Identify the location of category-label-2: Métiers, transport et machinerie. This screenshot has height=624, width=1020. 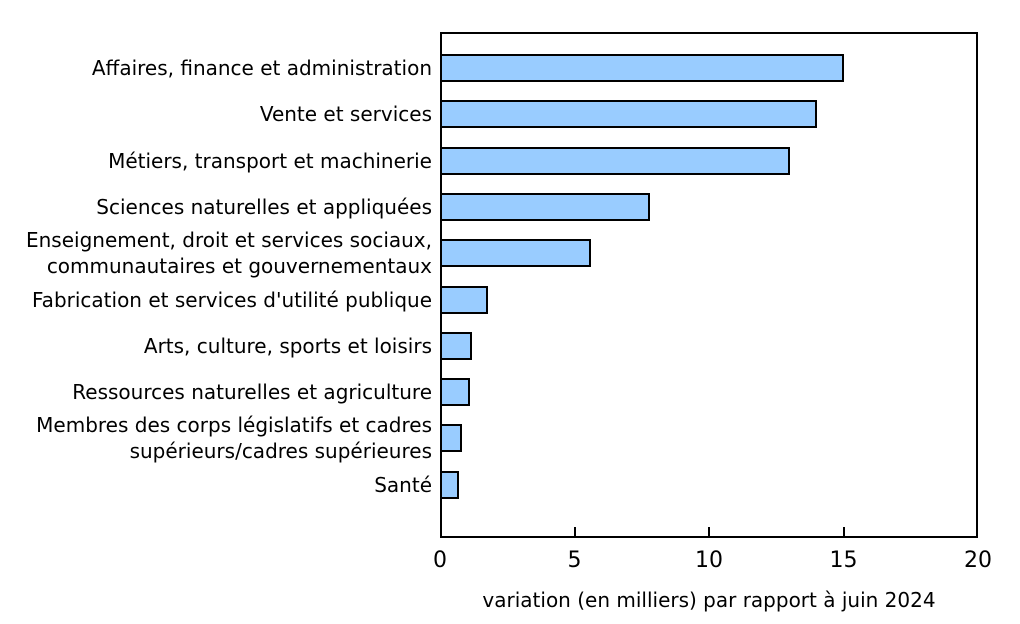
(270, 160).